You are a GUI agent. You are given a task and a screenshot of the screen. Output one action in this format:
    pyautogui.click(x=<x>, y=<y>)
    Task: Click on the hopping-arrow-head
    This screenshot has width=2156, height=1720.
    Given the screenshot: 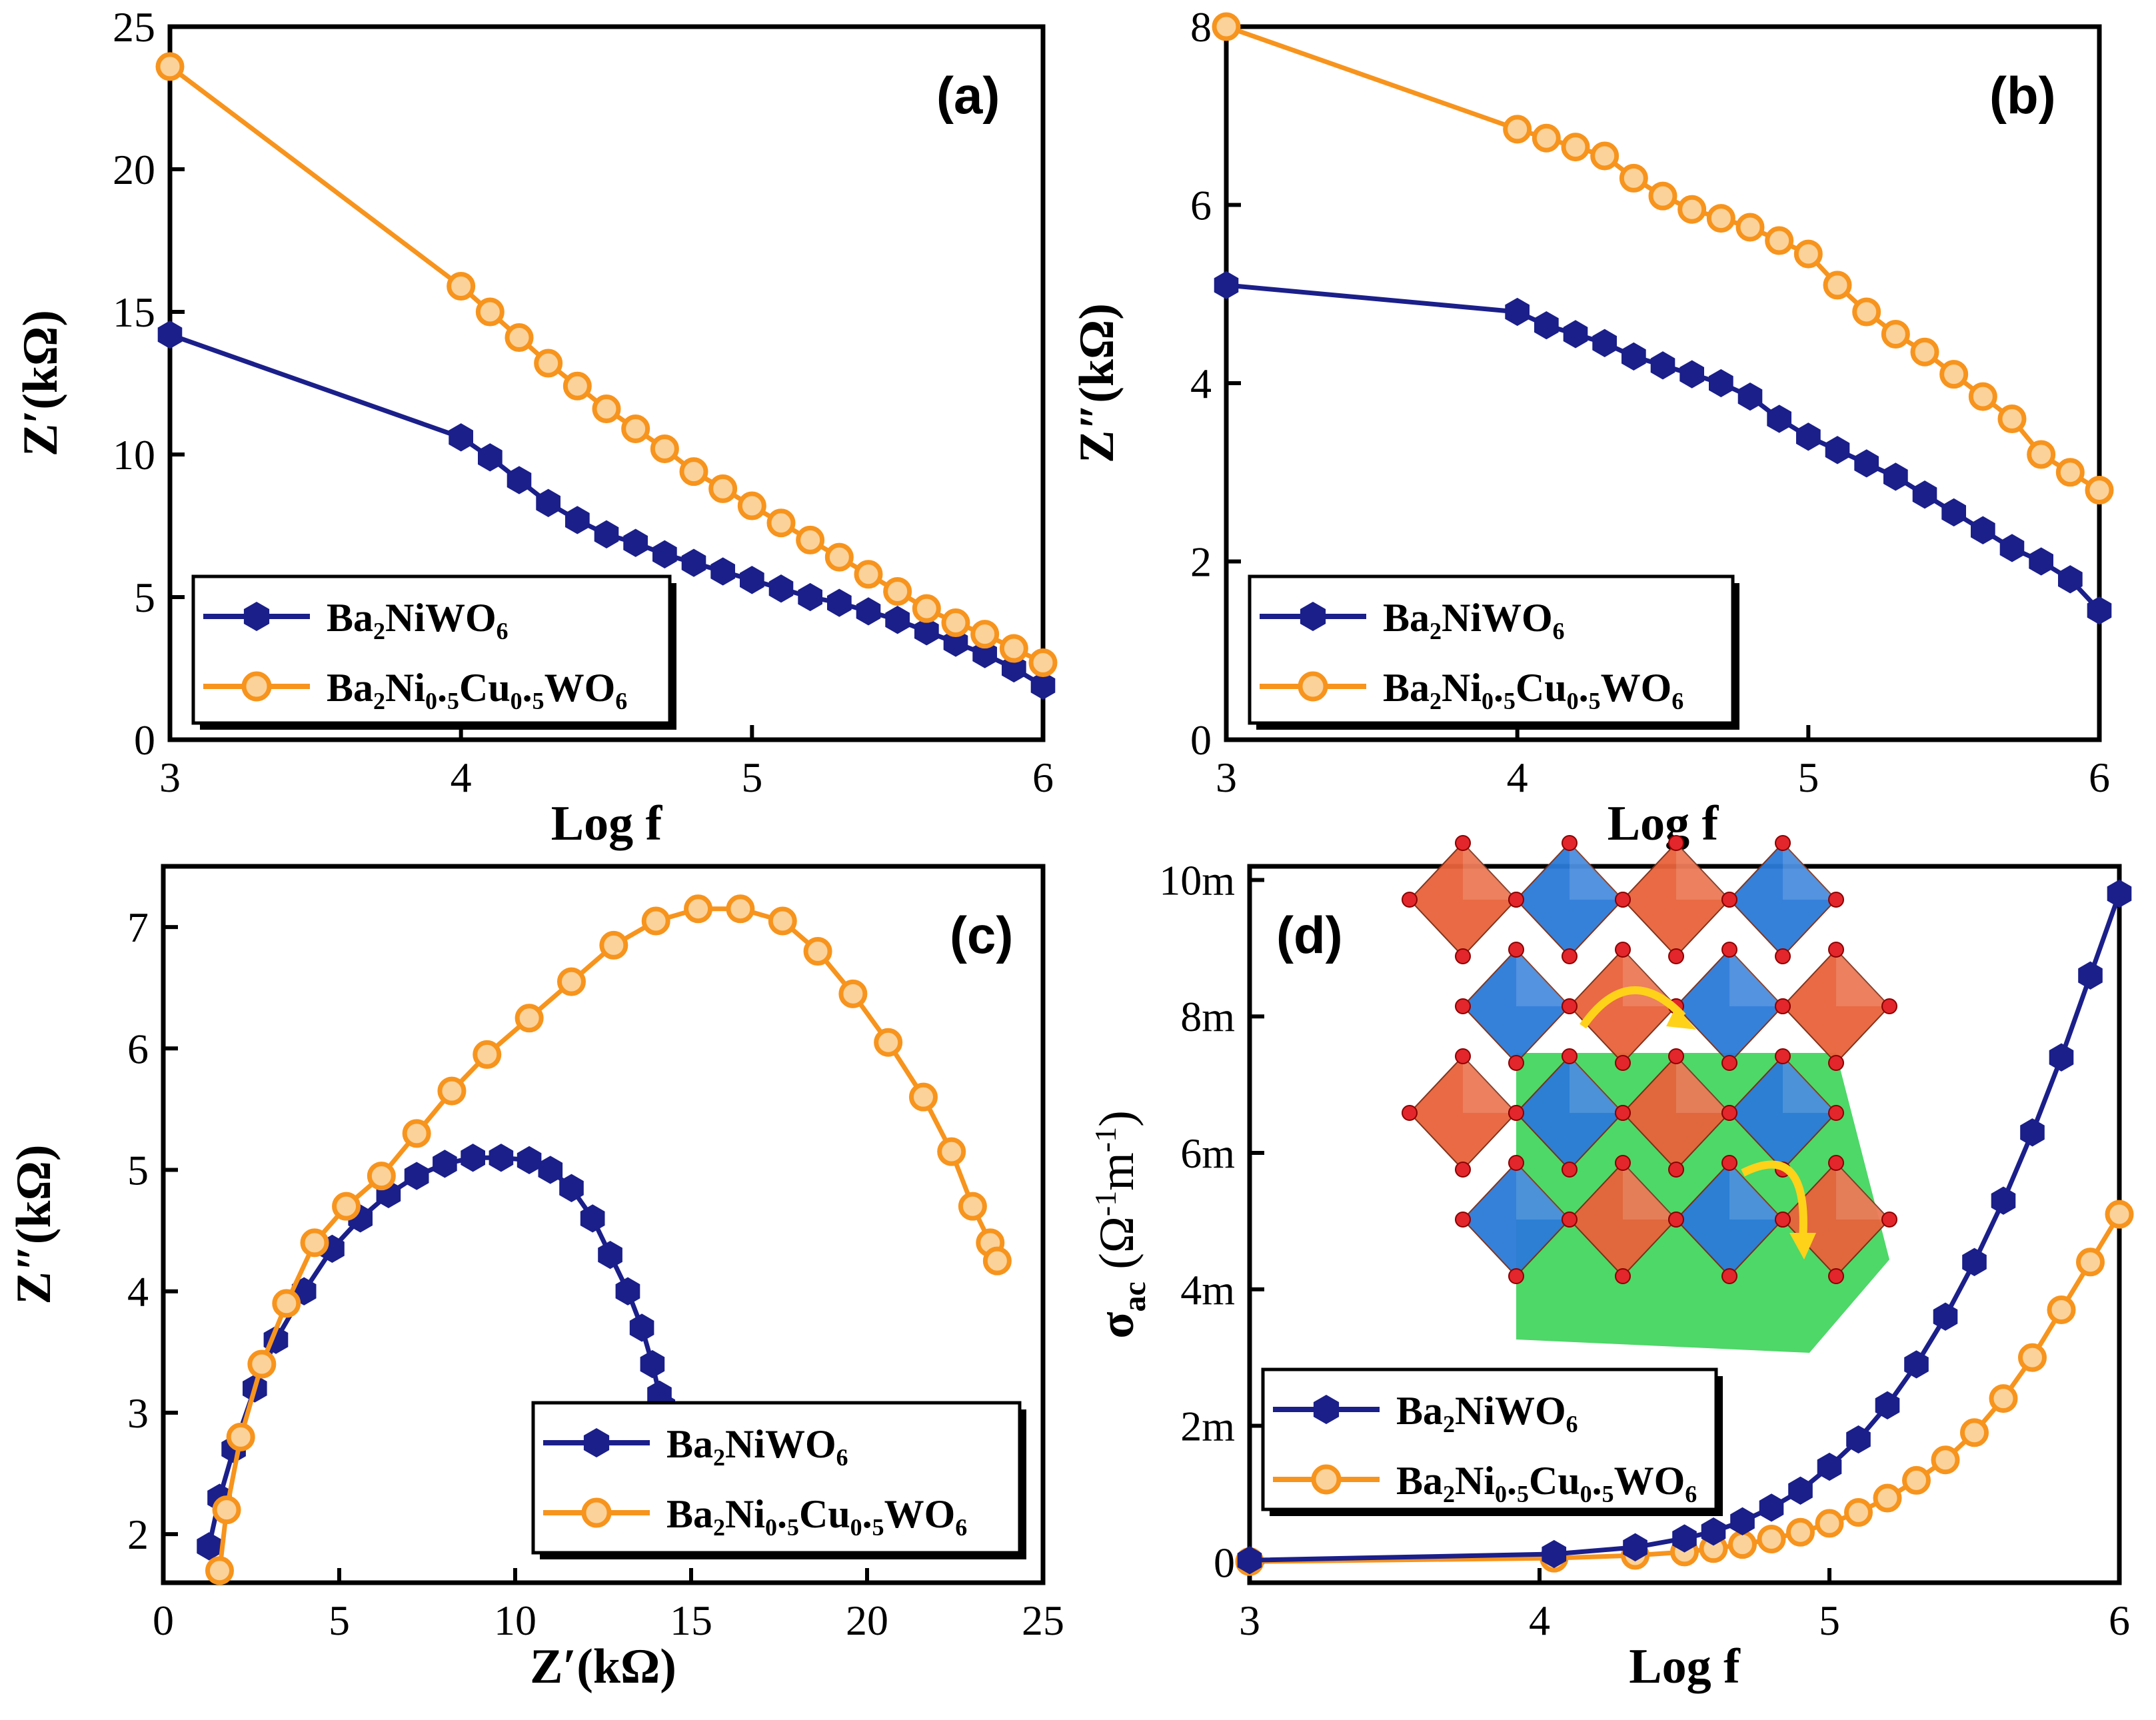 What is the action you would take?
    pyautogui.click(x=1681, y=1018)
    